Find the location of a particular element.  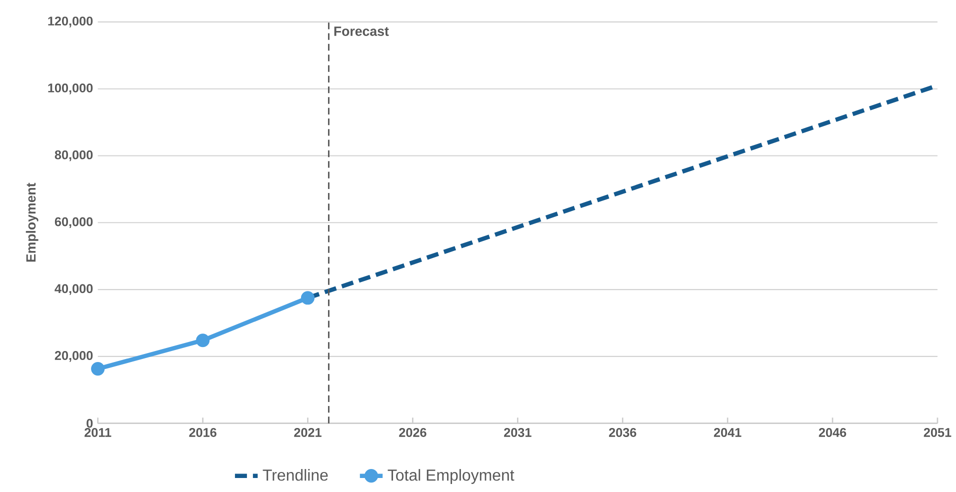

x-tick-label: 2051 is located at coordinates (938, 432).